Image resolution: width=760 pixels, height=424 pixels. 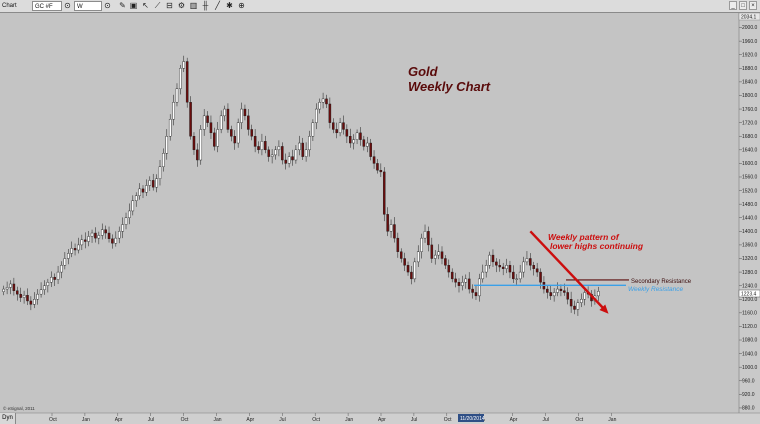 What do you see at coordinates (749, 295) in the screenshot?
I see `last-price-value: 1223.4` at bounding box center [749, 295].